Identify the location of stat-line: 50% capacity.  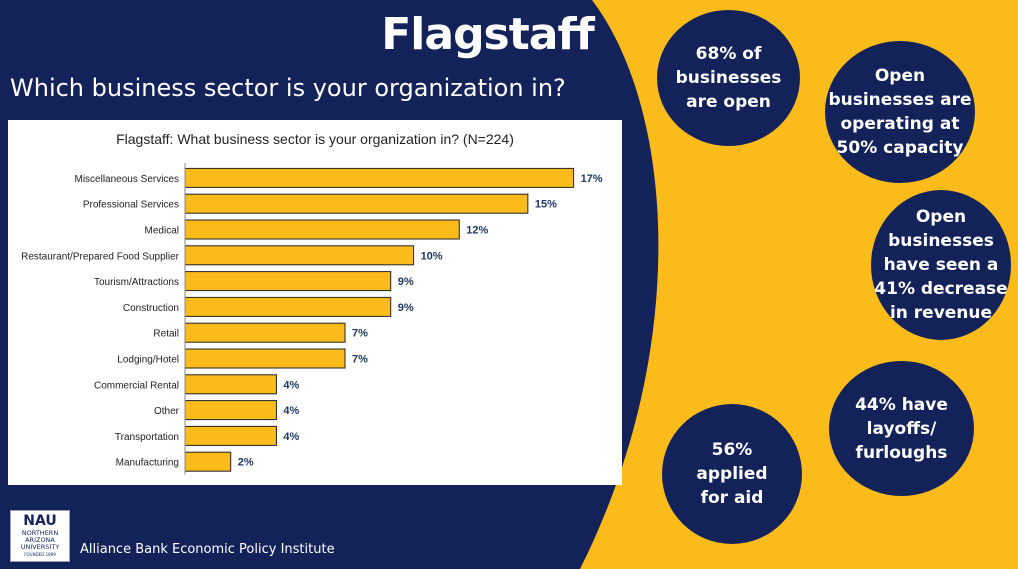
(900, 148).